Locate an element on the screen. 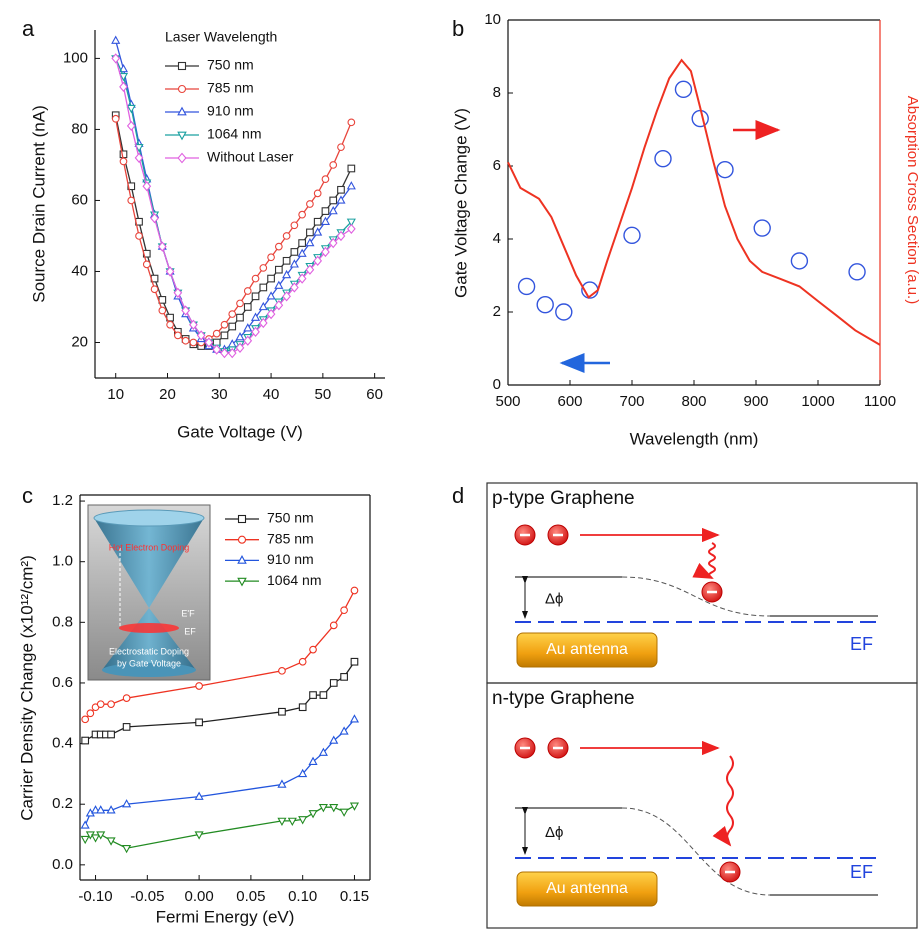 Image resolution: width=924 pixels, height=933 pixels. y-axis-label: Gate Voltage Change (V) is located at coordinates (460, 203).